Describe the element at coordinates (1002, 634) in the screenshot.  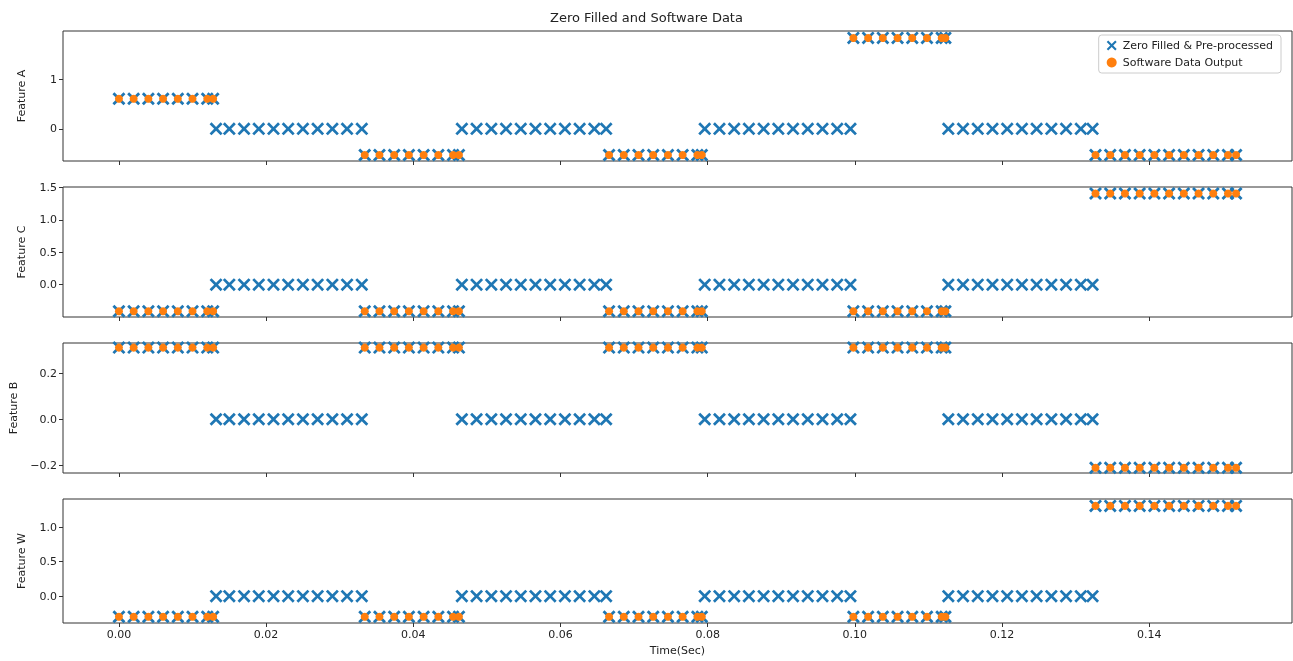
I see `x-tick-label: 0.12` at that location.